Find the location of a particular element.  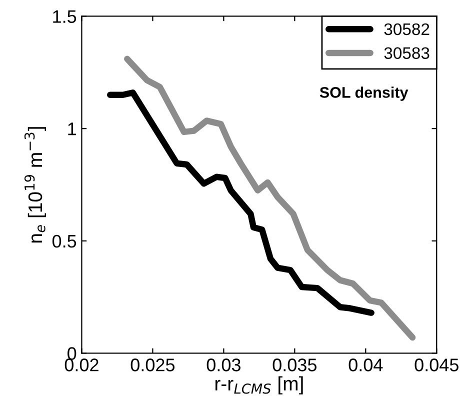

y-tick-label: 0.5 is located at coordinates (64, 241).